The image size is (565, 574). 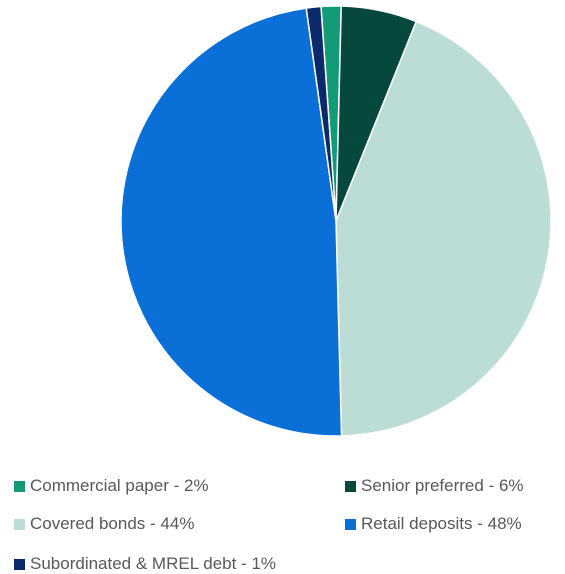 What do you see at coordinates (321, 113) in the screenshot?
I see `pie-slice-subordinated-mrel-debt` at bounding box center [321, 113].